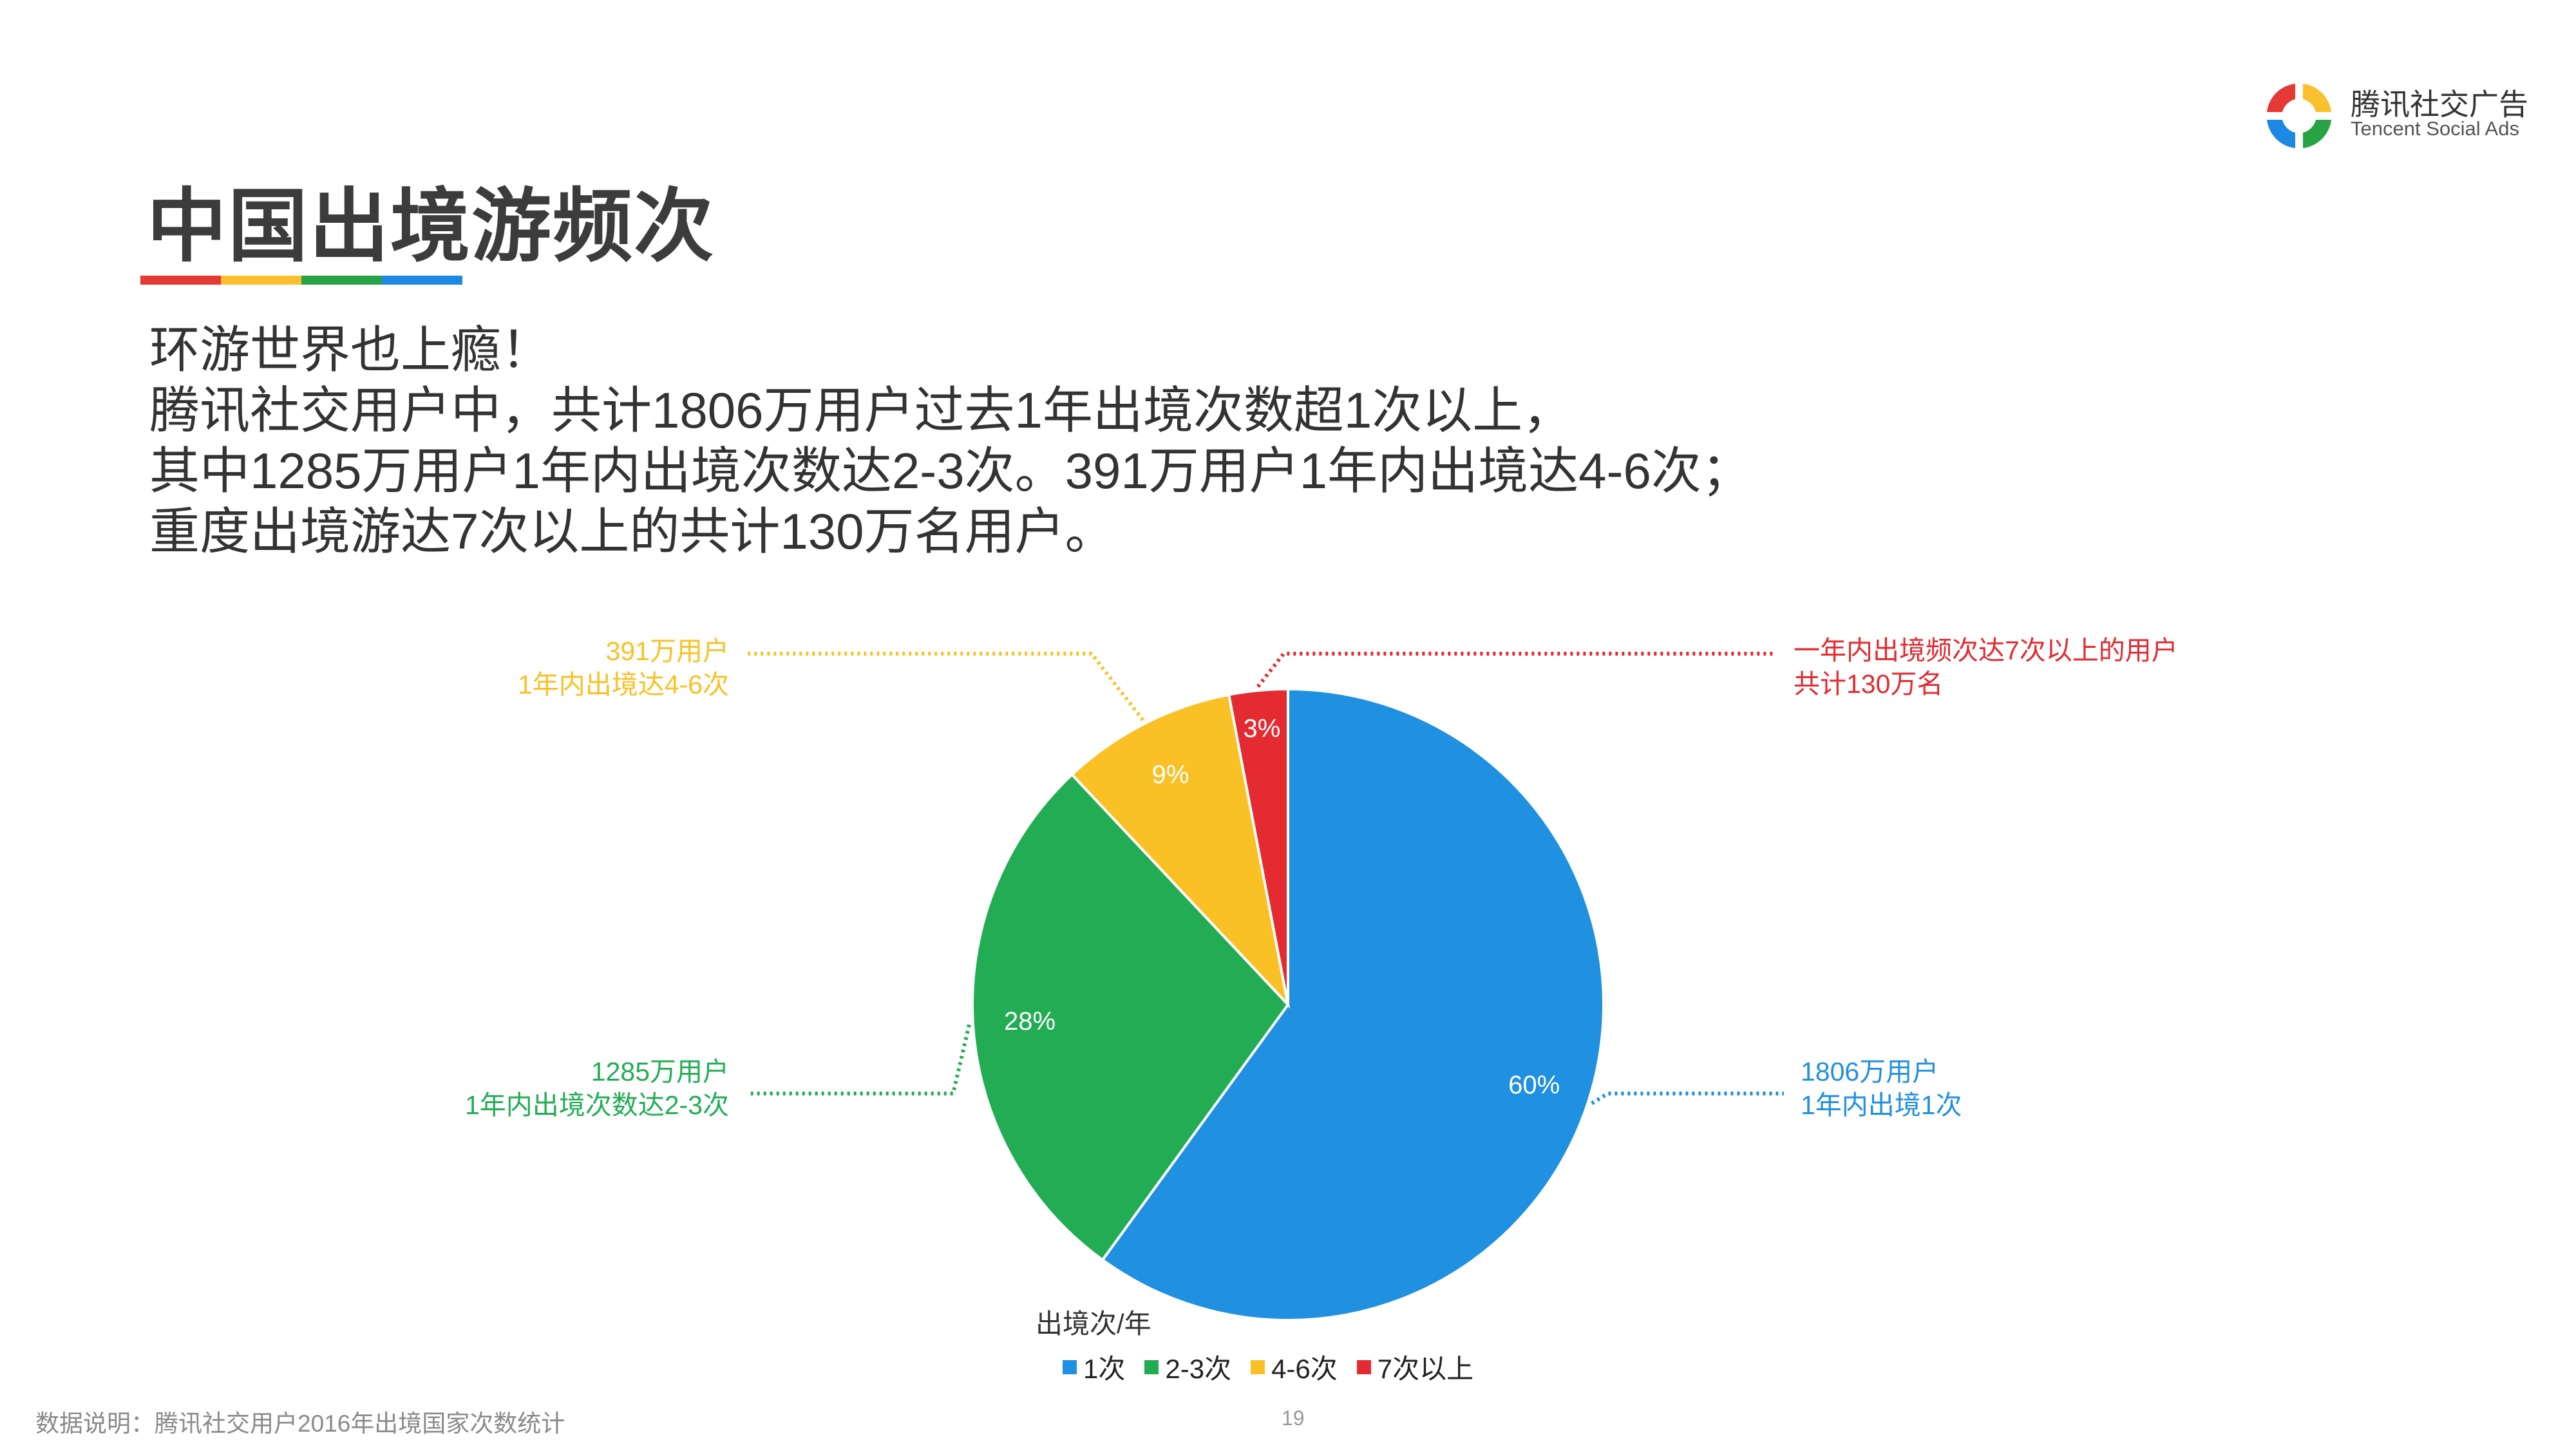 The height and width of the screenshot is (1449, 2576). Describe the element at coordinates (660, 1071) in the screenshot. I see `callout-line: 1285万用户` at that location.